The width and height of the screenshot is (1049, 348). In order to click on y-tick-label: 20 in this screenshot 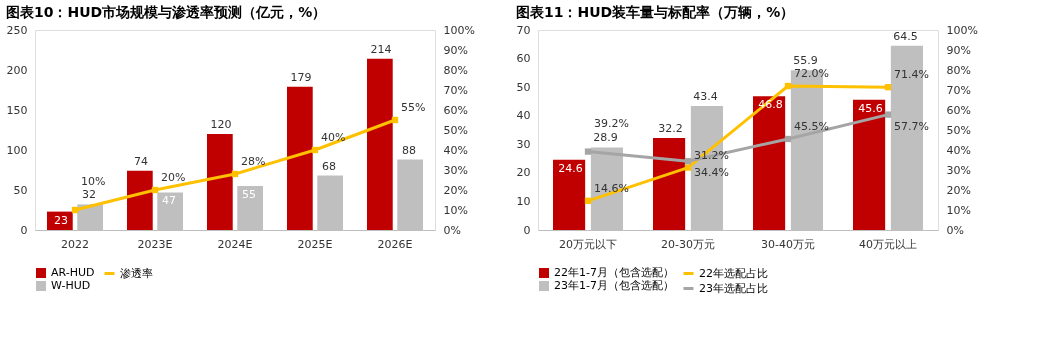, I will do `click(523, 173)`.